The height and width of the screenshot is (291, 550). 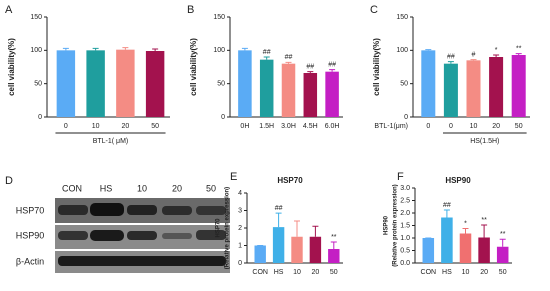 What do you see at coordinates (177, 188) in the screenshot?
I see `lane-label: 20` at bounding box center [177, 188].